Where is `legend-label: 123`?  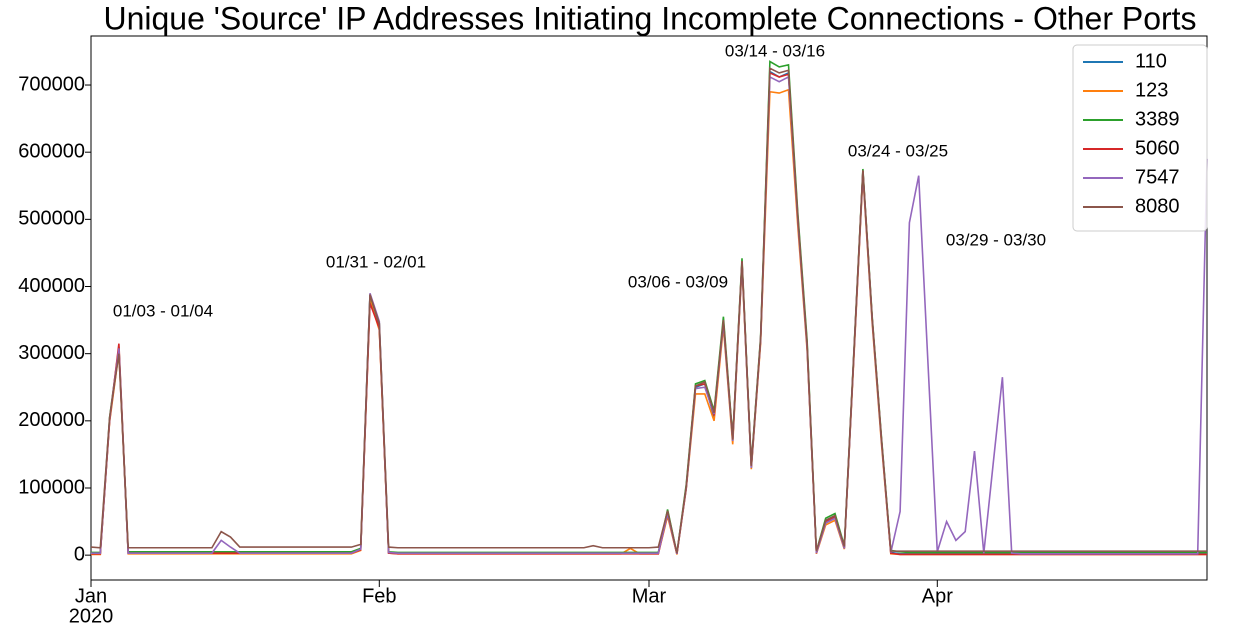
legend-label: 123 is located at coordinates (1151, 90).